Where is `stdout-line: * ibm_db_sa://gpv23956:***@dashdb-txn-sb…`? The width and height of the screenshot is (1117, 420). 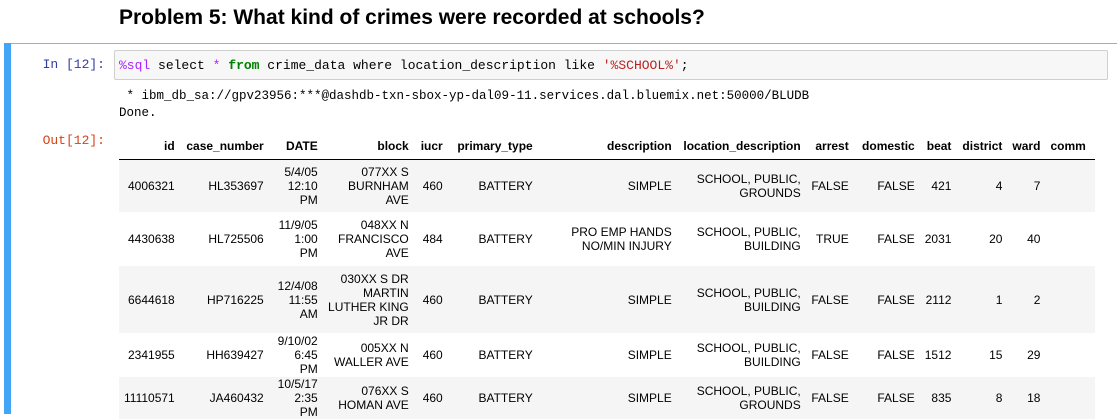
stdout-line: * ibm_db_sa://gpv23956:***@dashdb-txn-sb… is located at coordinates (464, 96).